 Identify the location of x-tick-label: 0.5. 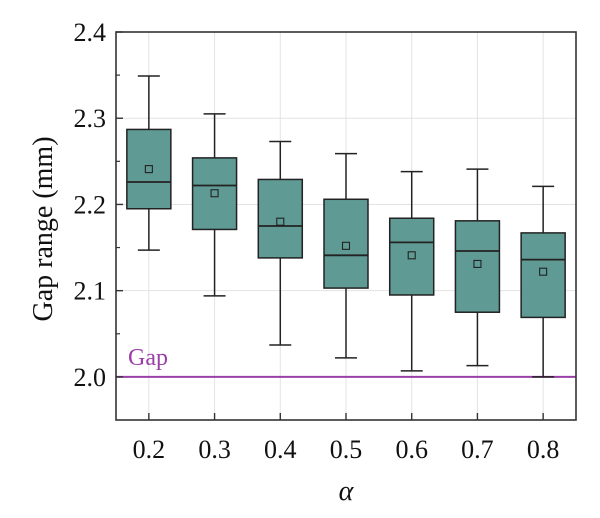
(346, 449).